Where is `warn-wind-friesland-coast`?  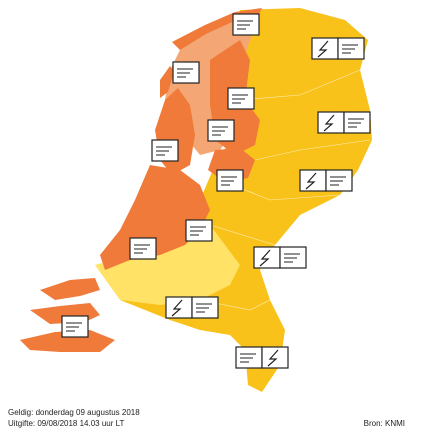
warn-wind-friesland-coast is located at coordinates (246, 24).